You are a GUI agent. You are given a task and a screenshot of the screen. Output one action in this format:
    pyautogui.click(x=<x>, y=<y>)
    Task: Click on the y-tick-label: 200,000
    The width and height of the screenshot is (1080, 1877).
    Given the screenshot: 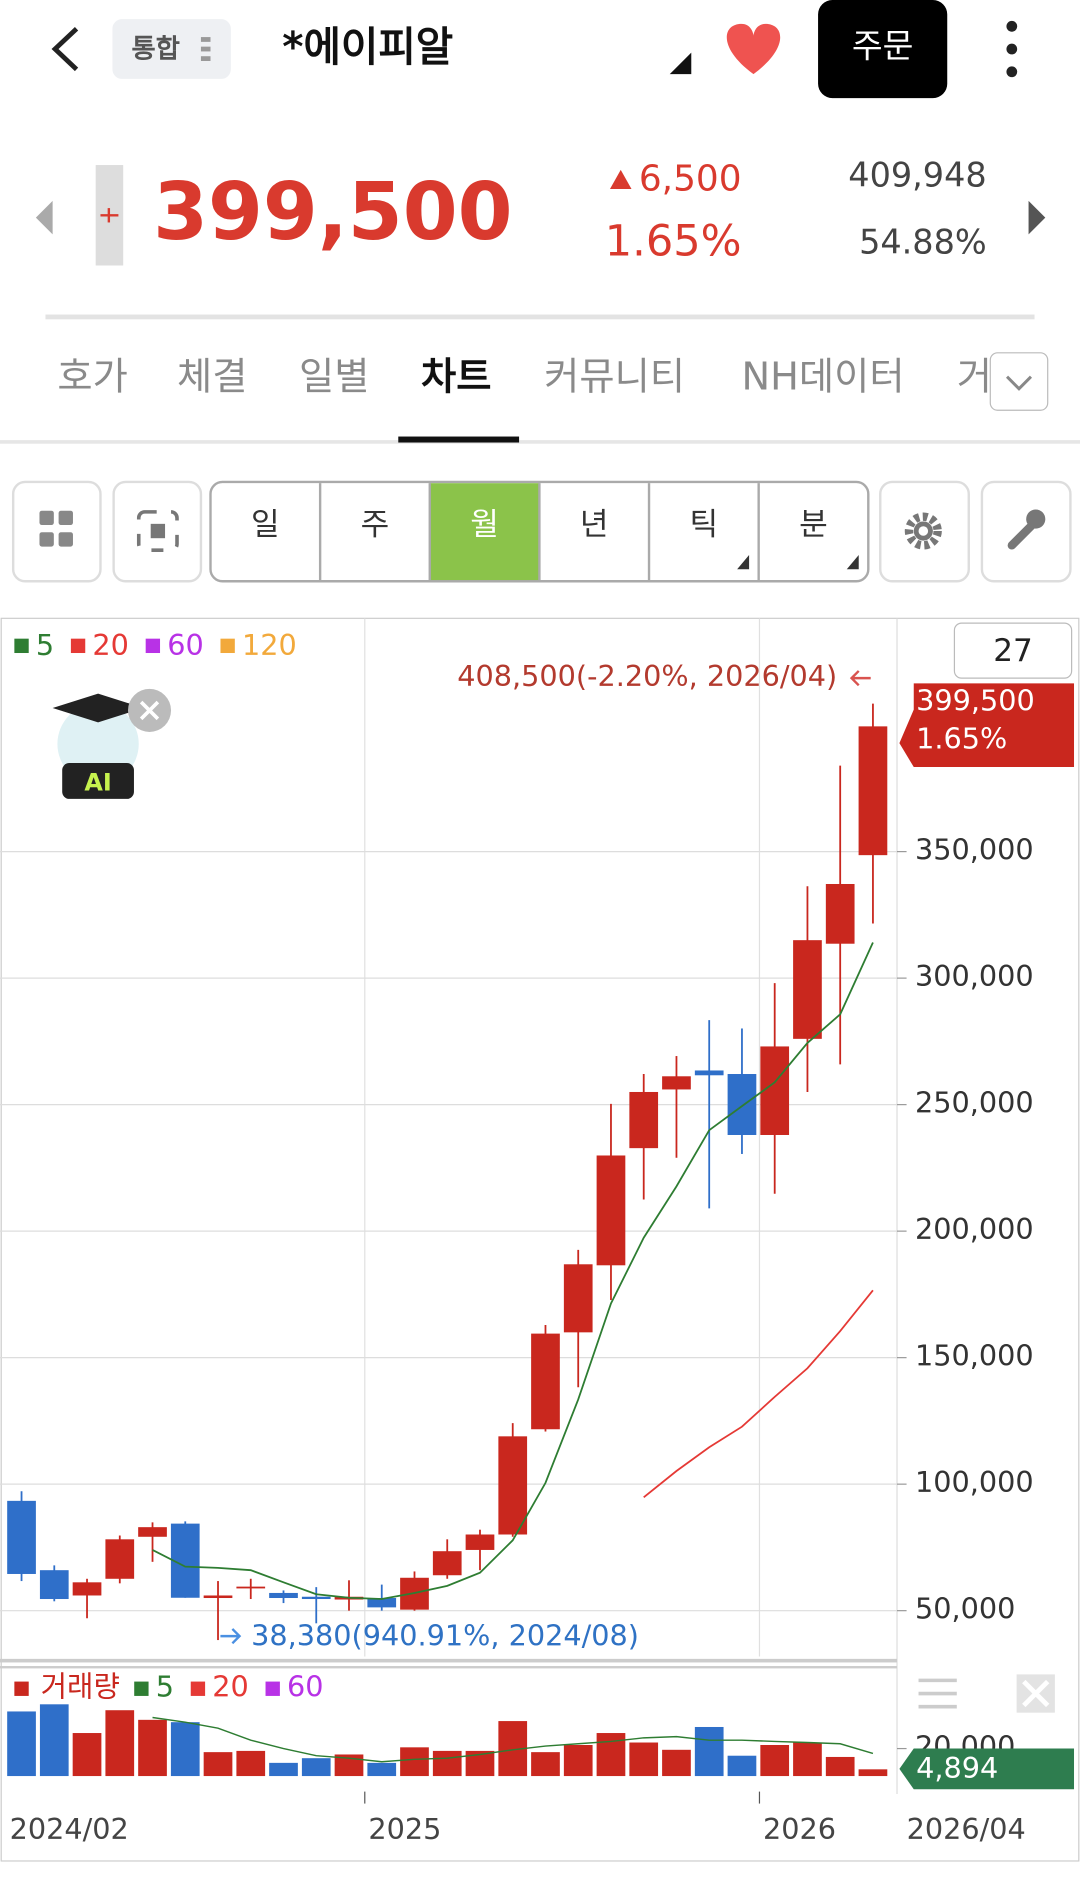 What is the action you would take?
    pyautogui.click(x=974, y=1229)
    